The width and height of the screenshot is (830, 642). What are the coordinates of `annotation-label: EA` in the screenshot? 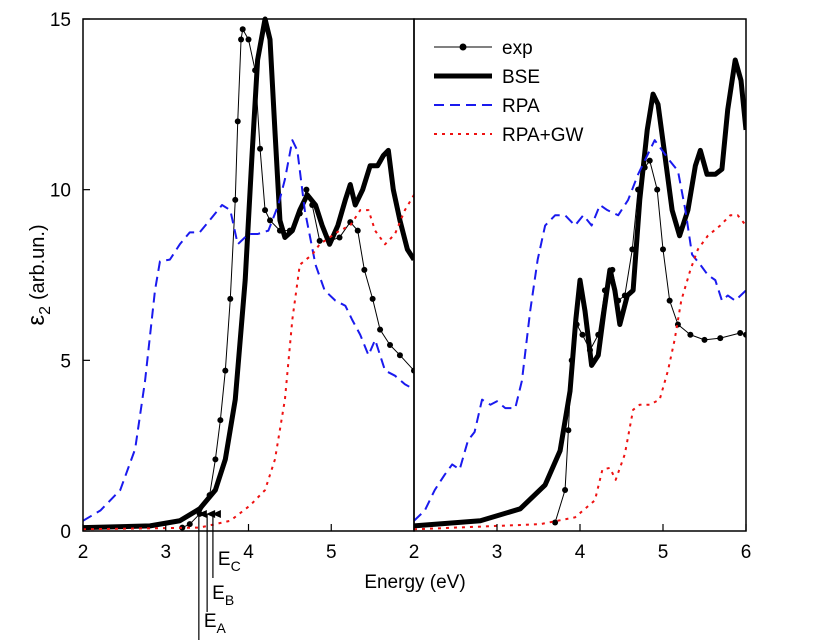 It's located at (215, 623).